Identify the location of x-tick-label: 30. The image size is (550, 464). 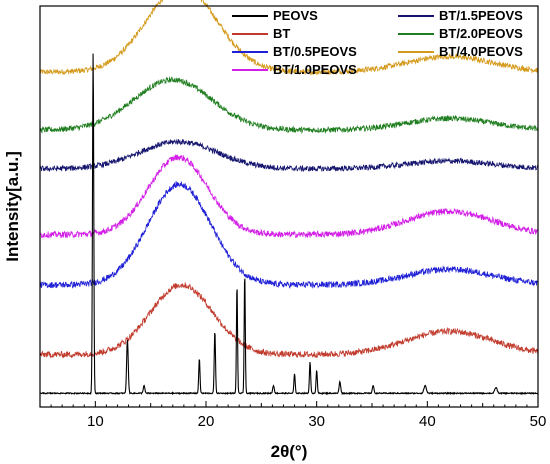
(316, 421).